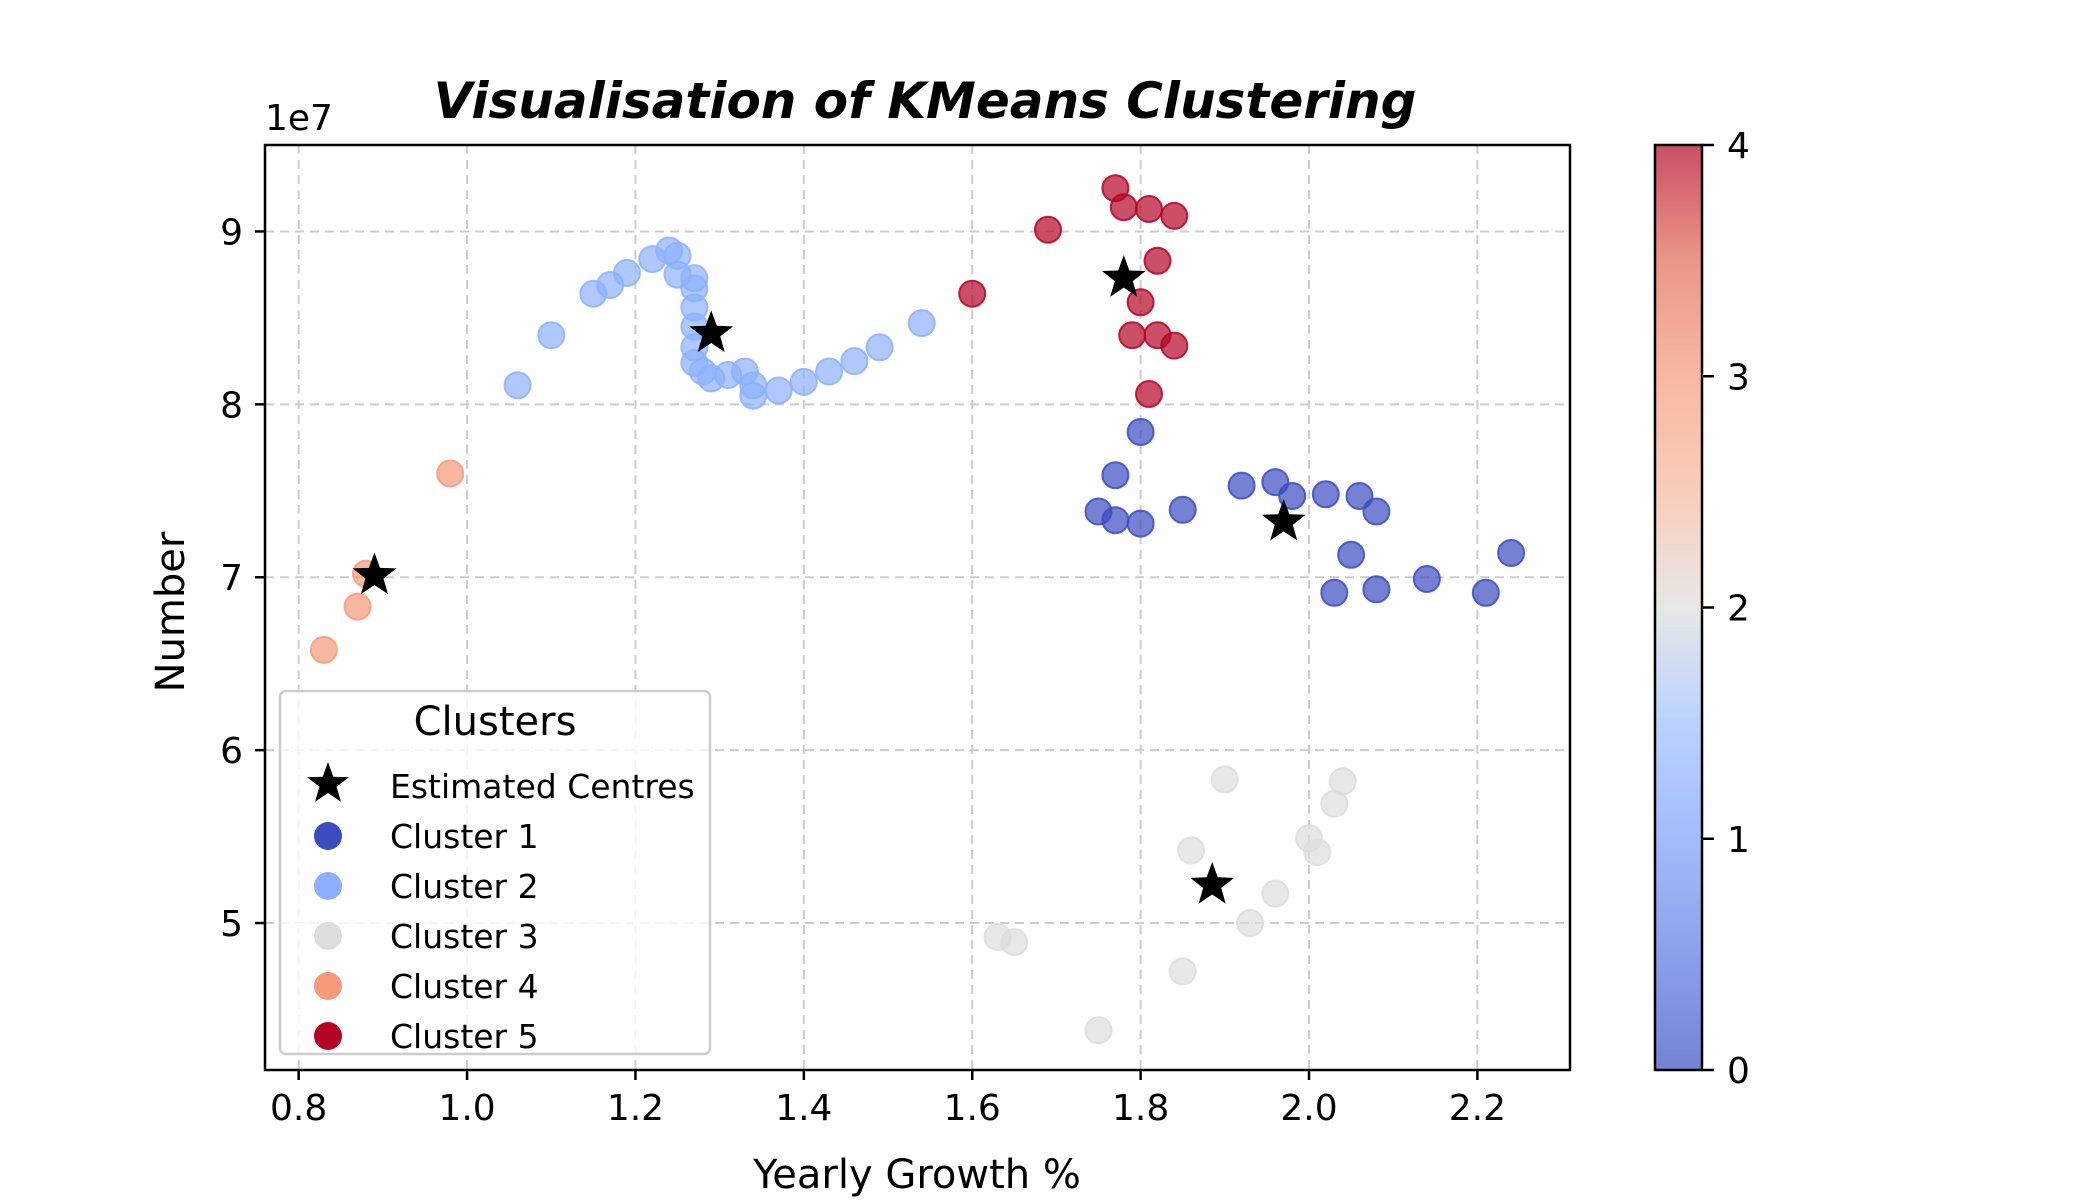 Image resolution: width=2100 pixels, height=1200 pixels. Describe the element at coordinates (231, 578) in the screenshot. I see `y-tick-label: 7` at that location.